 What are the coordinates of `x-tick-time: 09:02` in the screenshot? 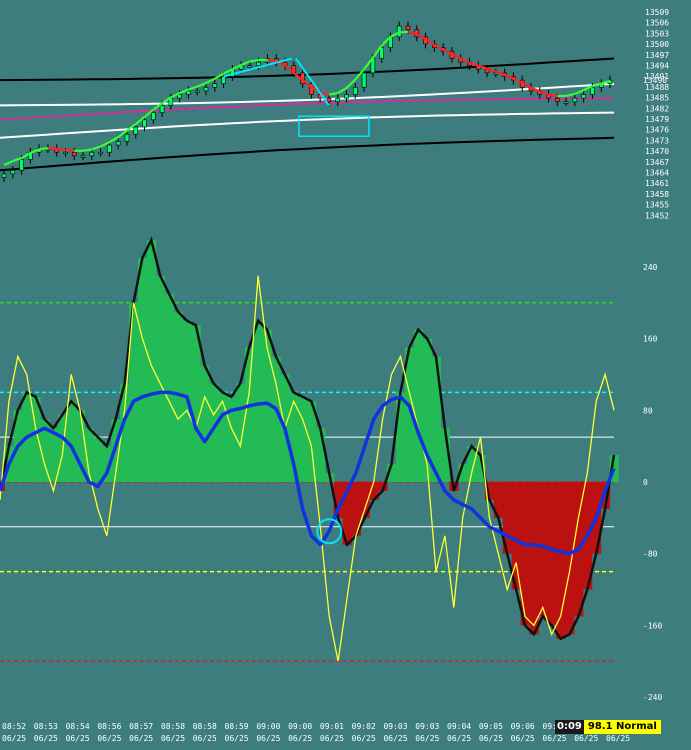 It's located at (364, 726).